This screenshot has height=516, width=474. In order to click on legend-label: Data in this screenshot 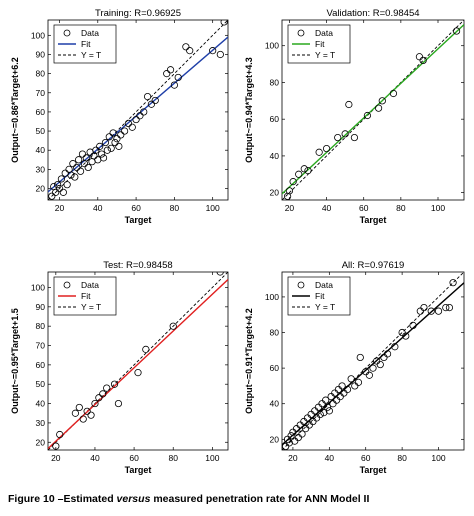, I will do `click(324, 285)`.